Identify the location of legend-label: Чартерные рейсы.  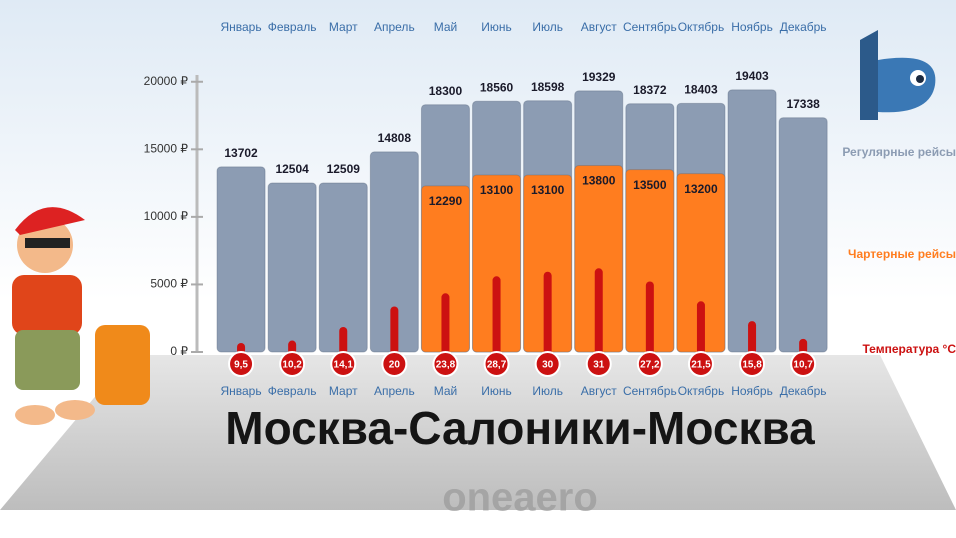
(902, 254).